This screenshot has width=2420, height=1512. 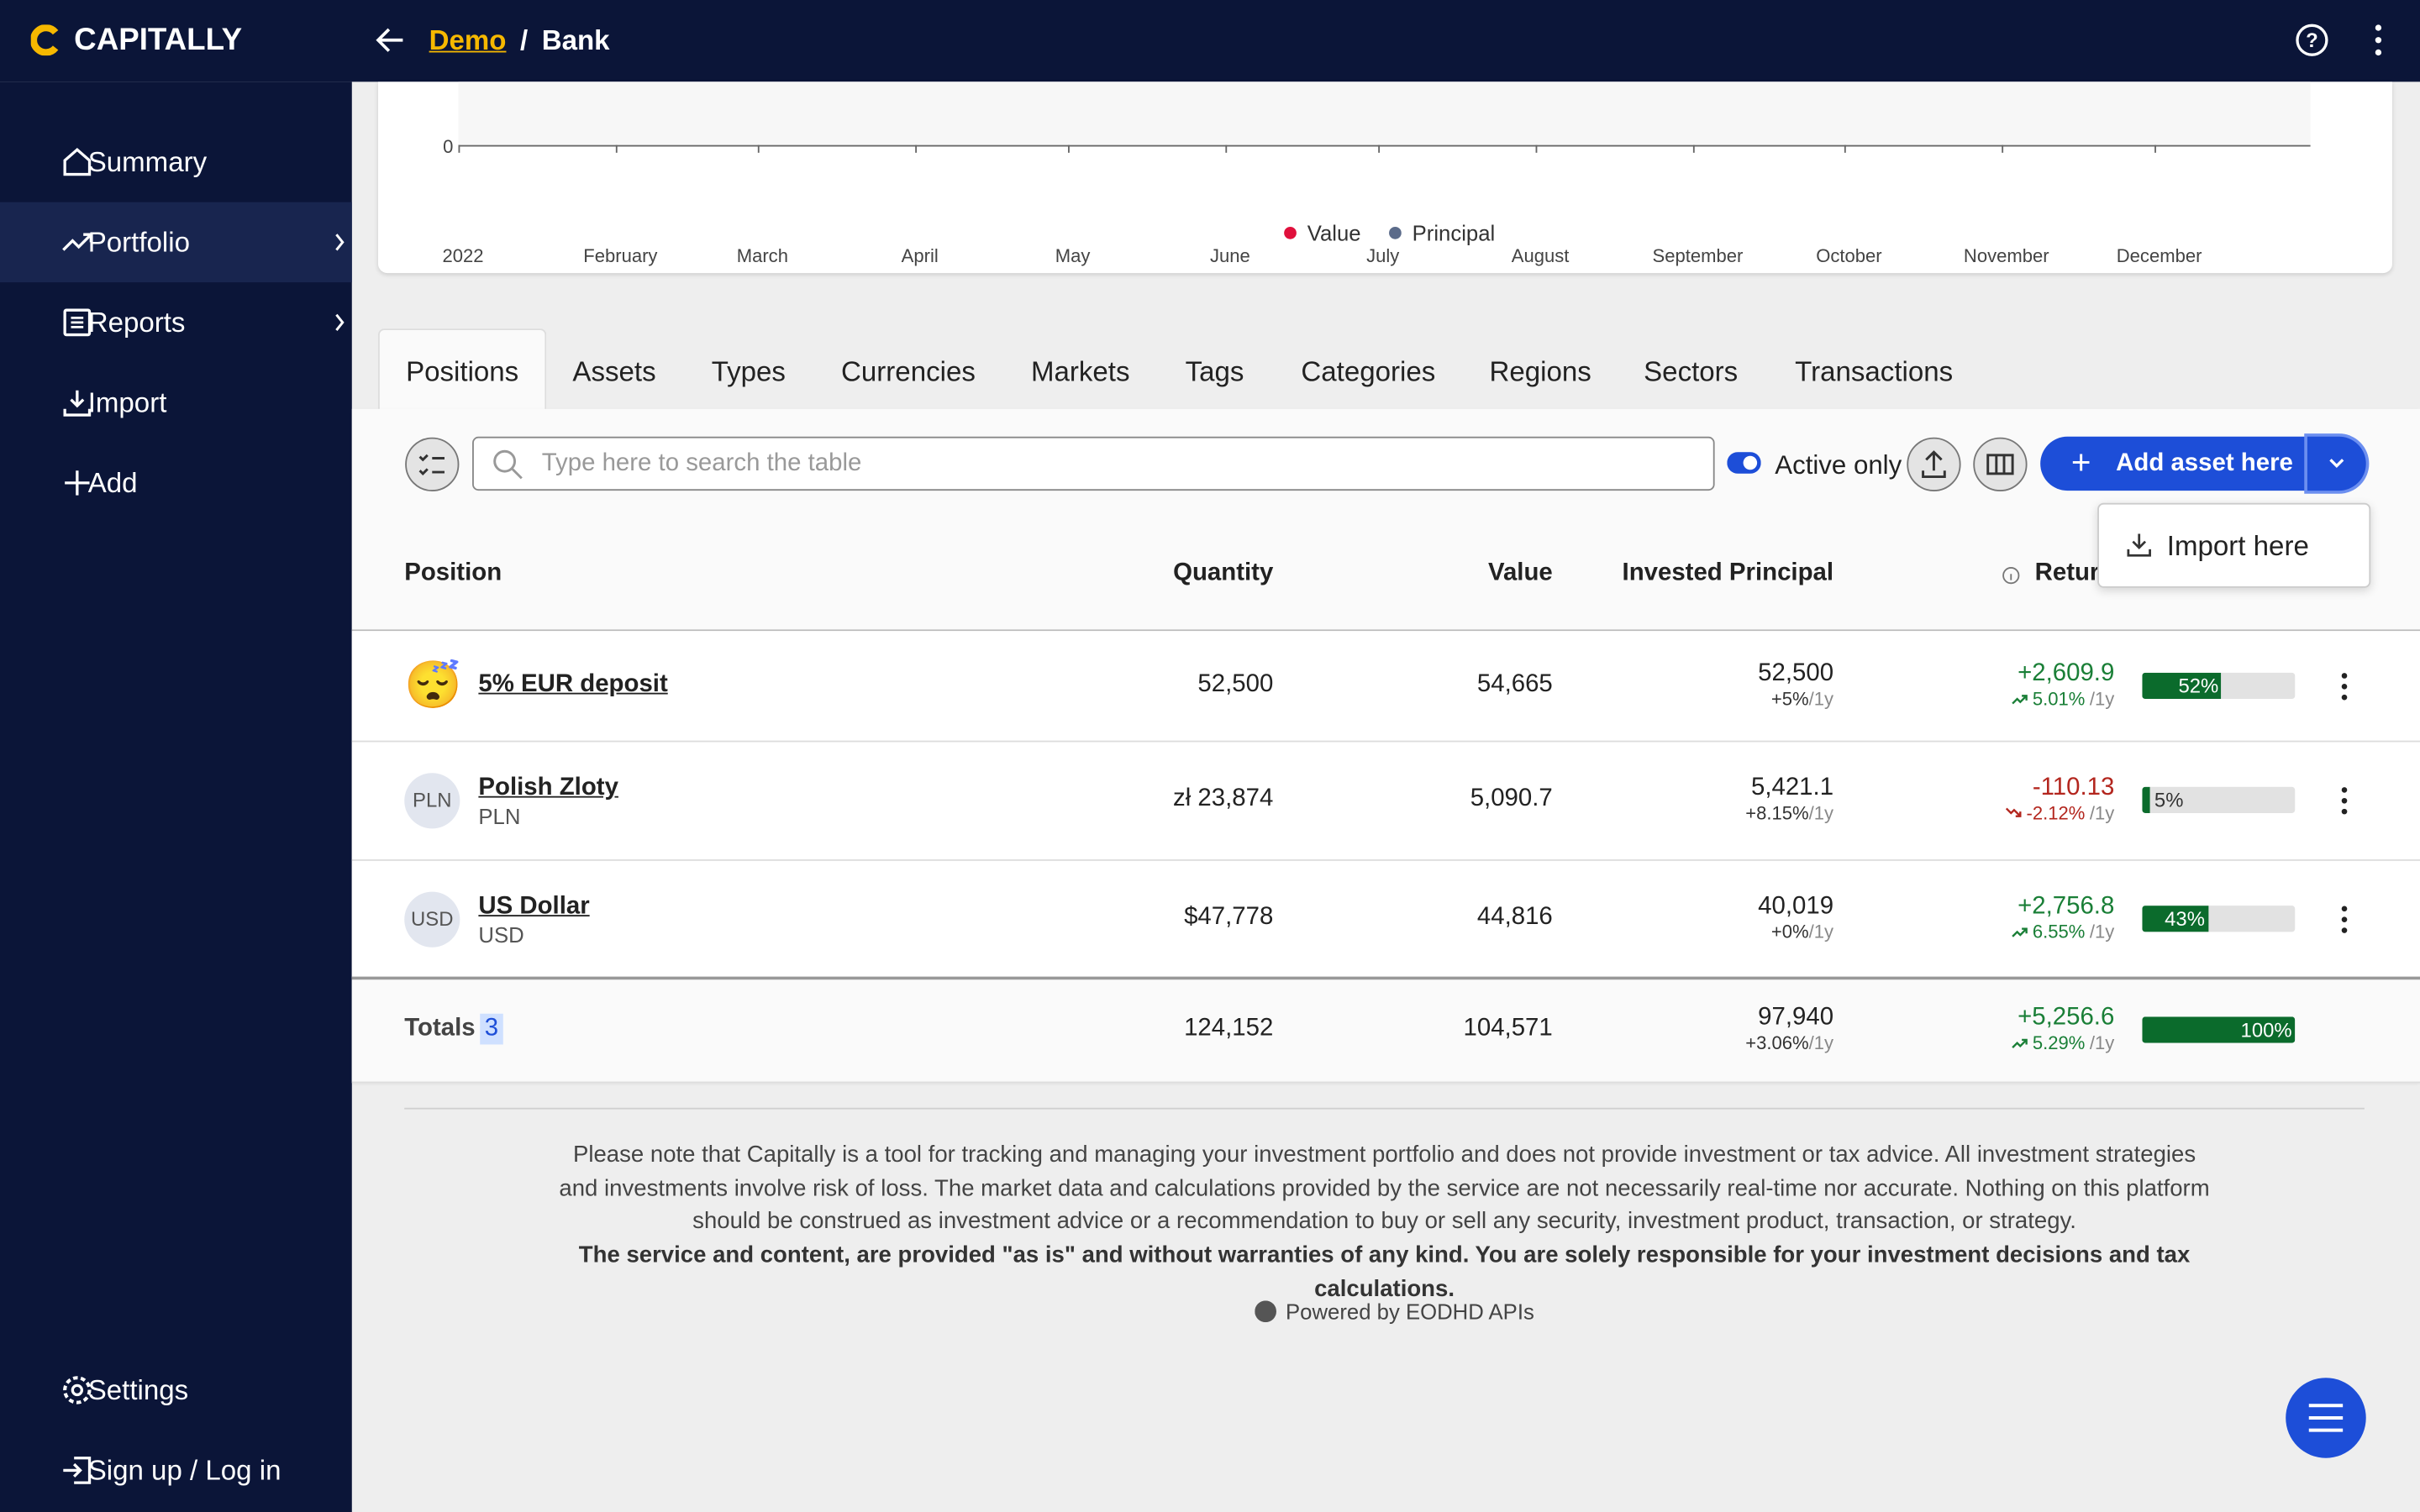 What do you see at coordinates (1214, 372) in the screenshot?
I see `tab: Tags` at bounding box center [1214, 372].